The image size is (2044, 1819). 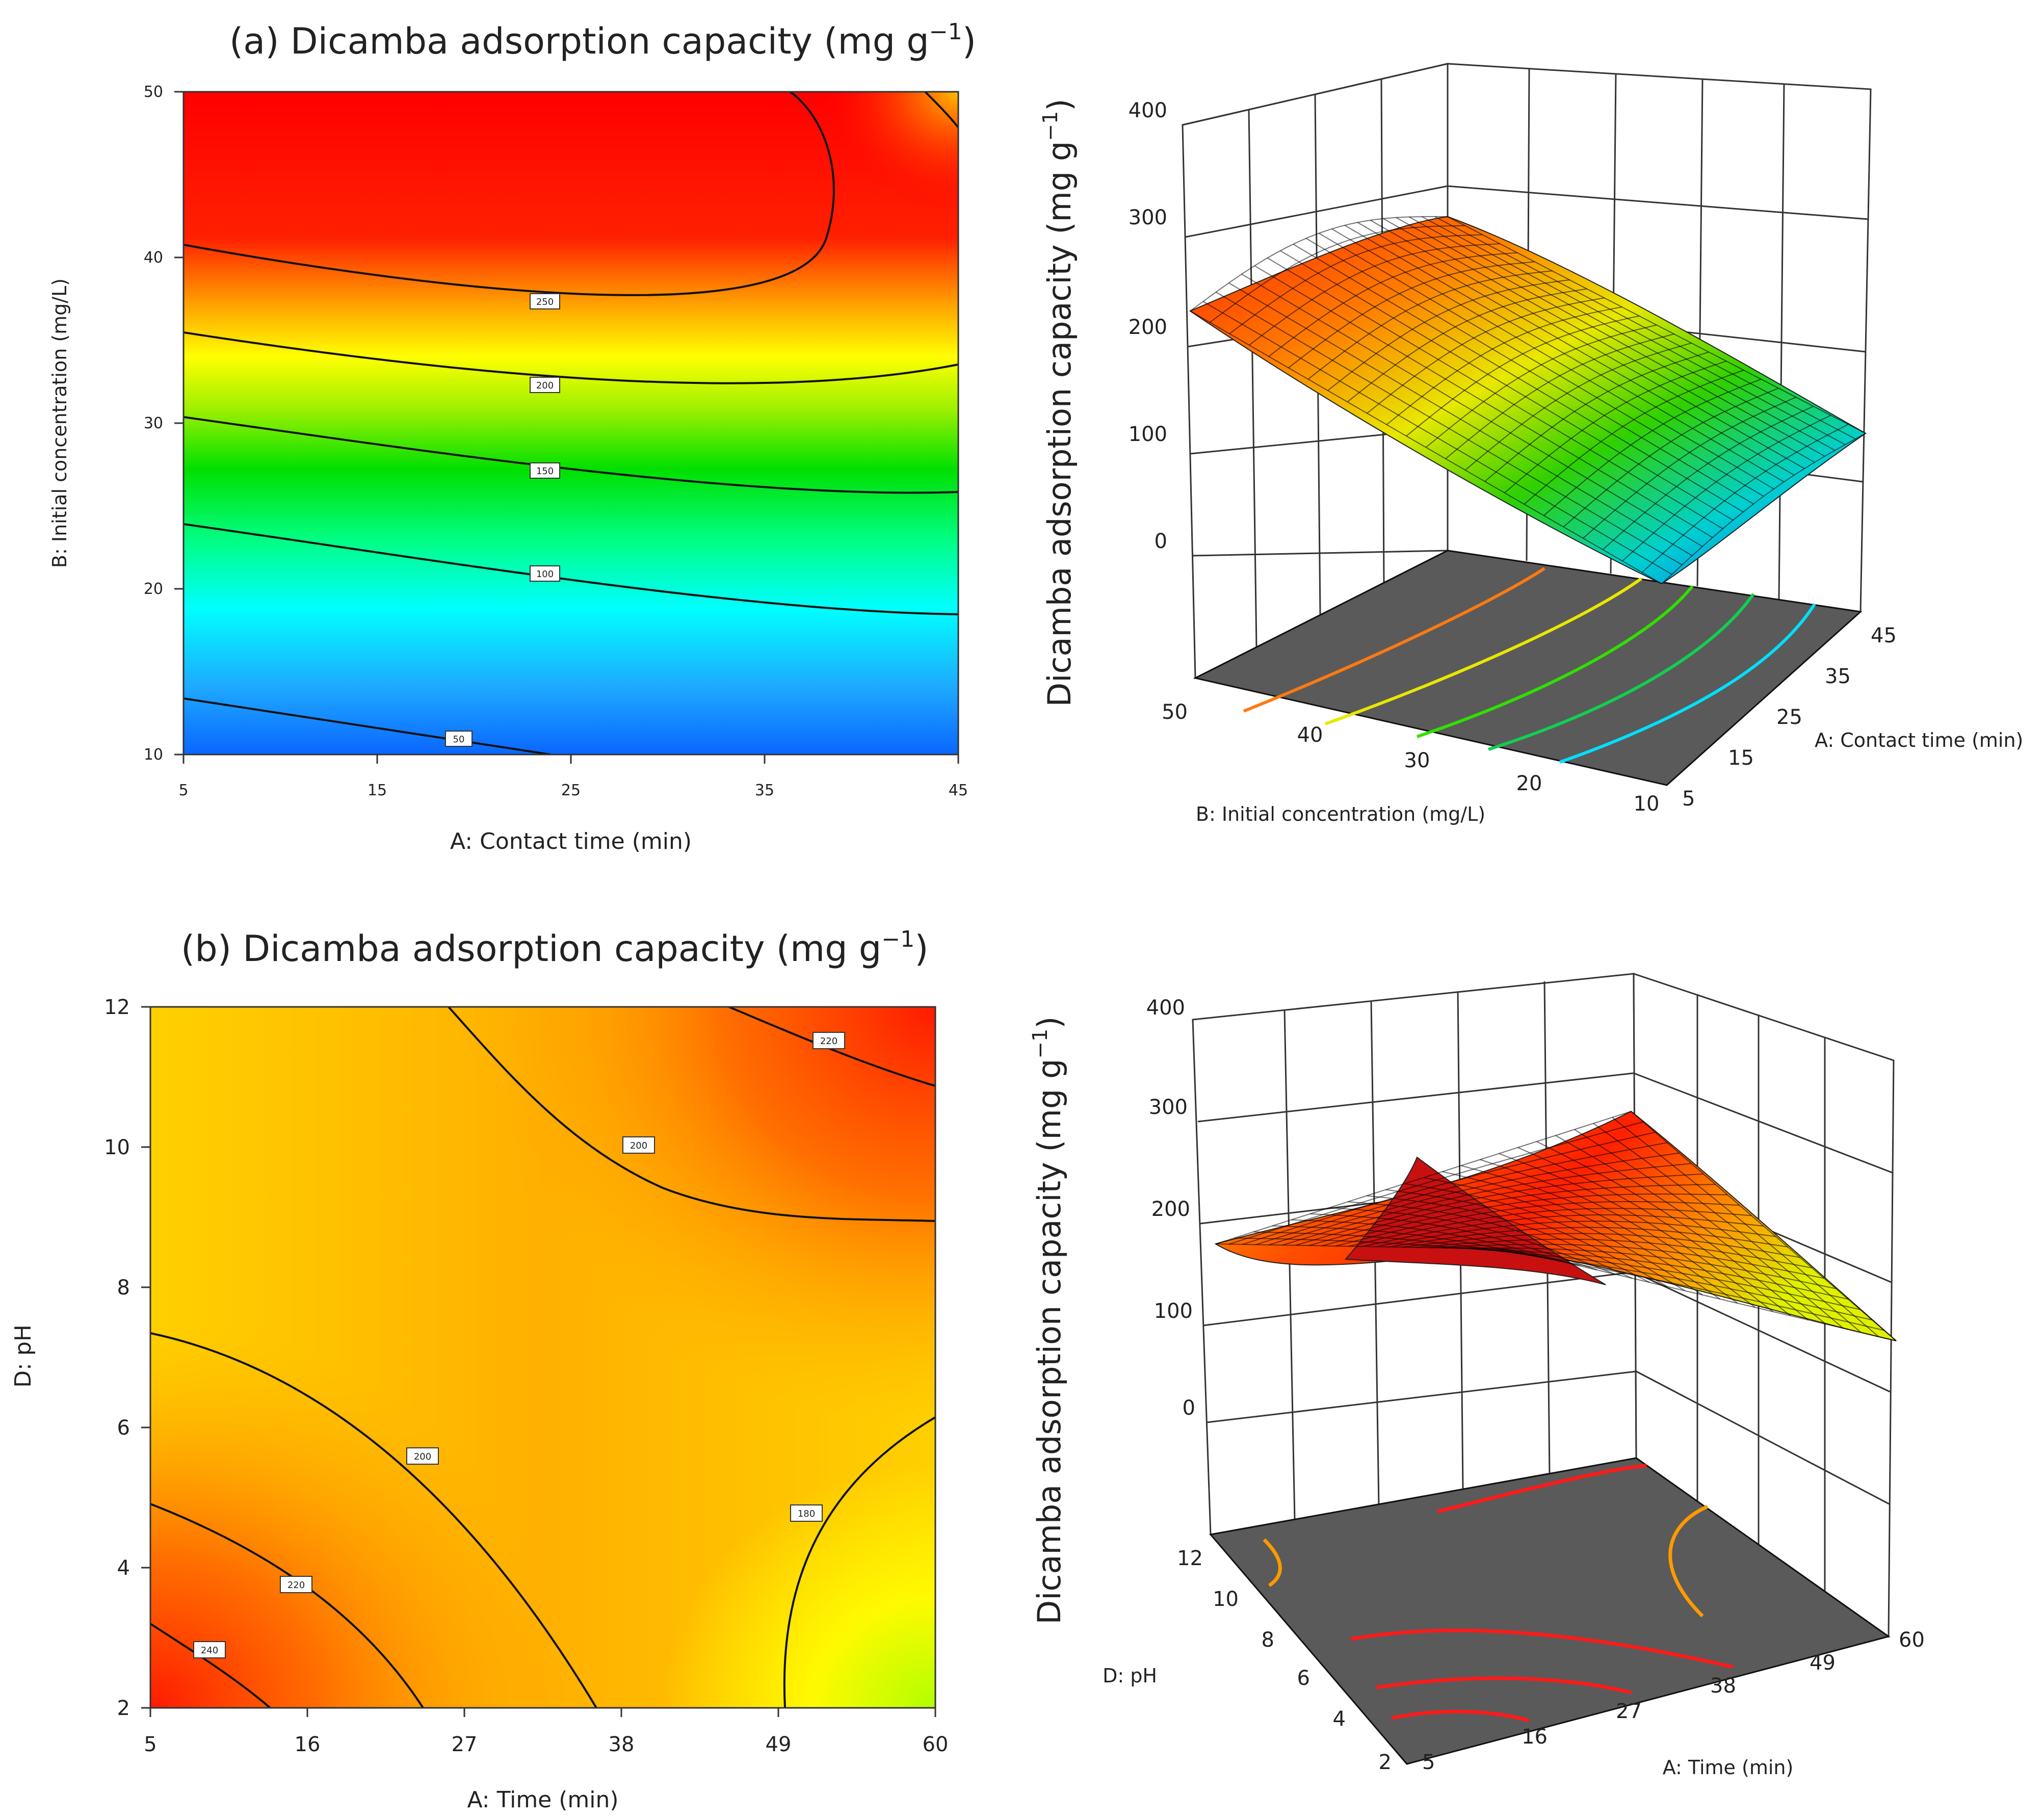 I want to click on panel-a-3d-floor, so click(x=1528, y=668).